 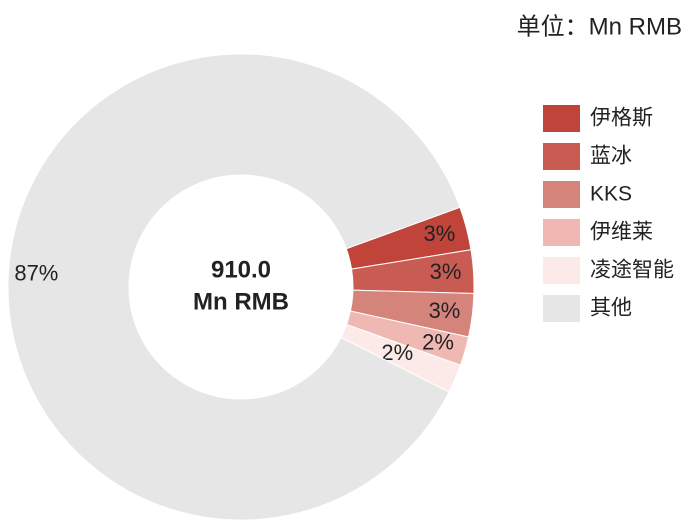 I want to click on legend-label: KKS, so click(x=611, y=194).